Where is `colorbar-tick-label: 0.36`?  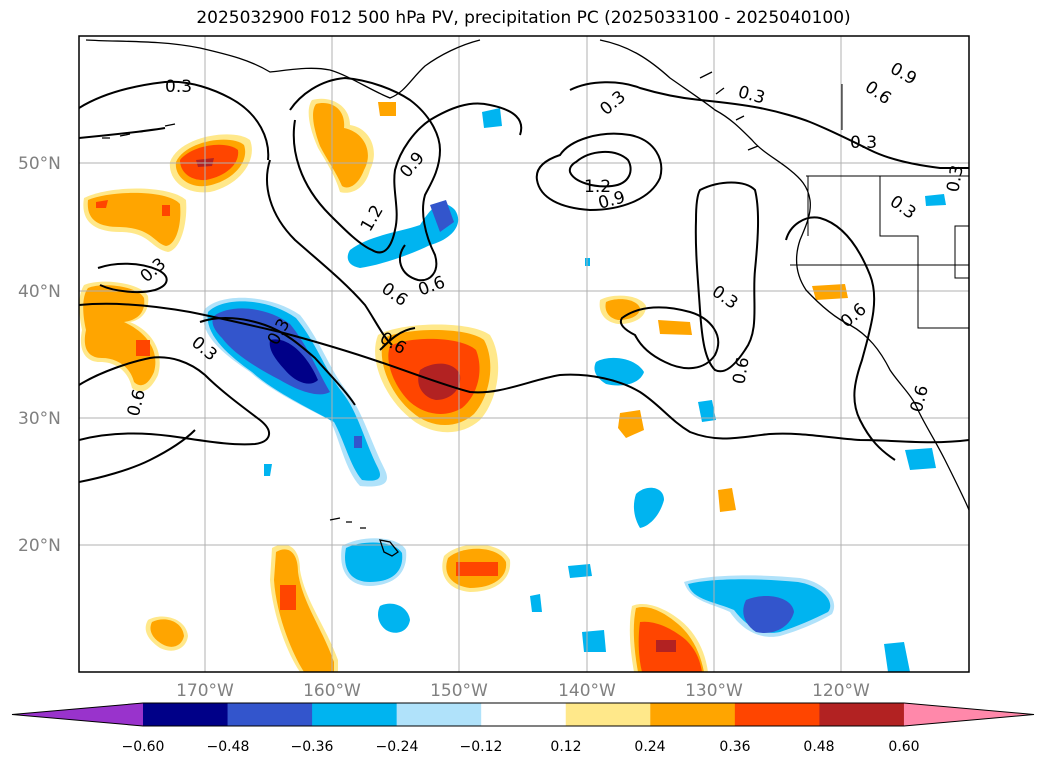 colorbar-tick-label: 0.36 is located at coordinates (734, 747).